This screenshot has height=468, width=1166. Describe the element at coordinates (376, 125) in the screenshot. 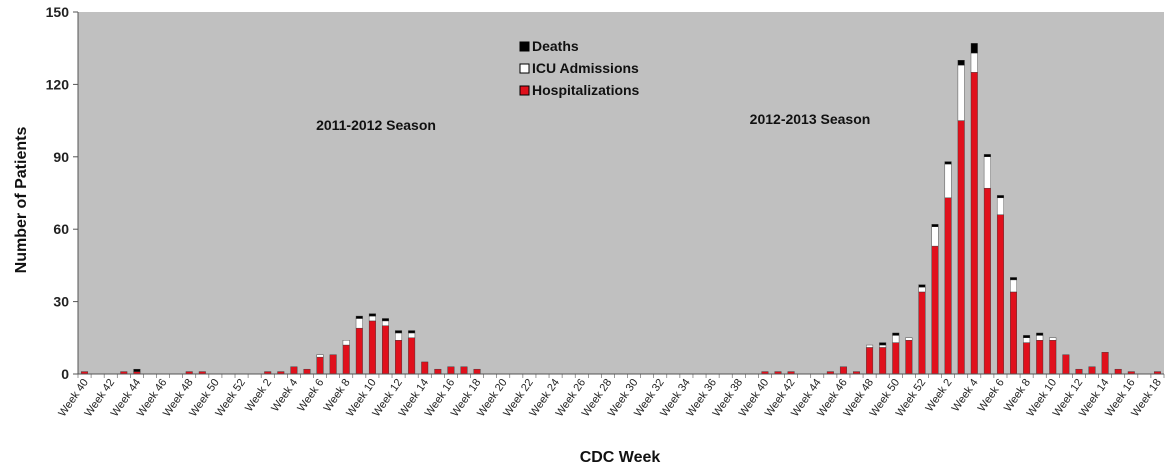

I see `season-annotation-2011: 2011-2012 Season` at that location.